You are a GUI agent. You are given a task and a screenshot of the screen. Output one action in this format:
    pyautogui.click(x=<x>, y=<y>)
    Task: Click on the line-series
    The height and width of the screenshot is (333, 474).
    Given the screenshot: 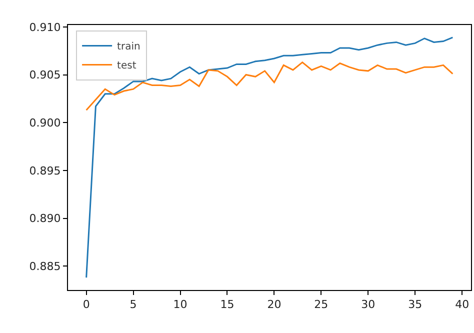 What is the action you would take?
    pyautogui.click(x=270, y=86)
    